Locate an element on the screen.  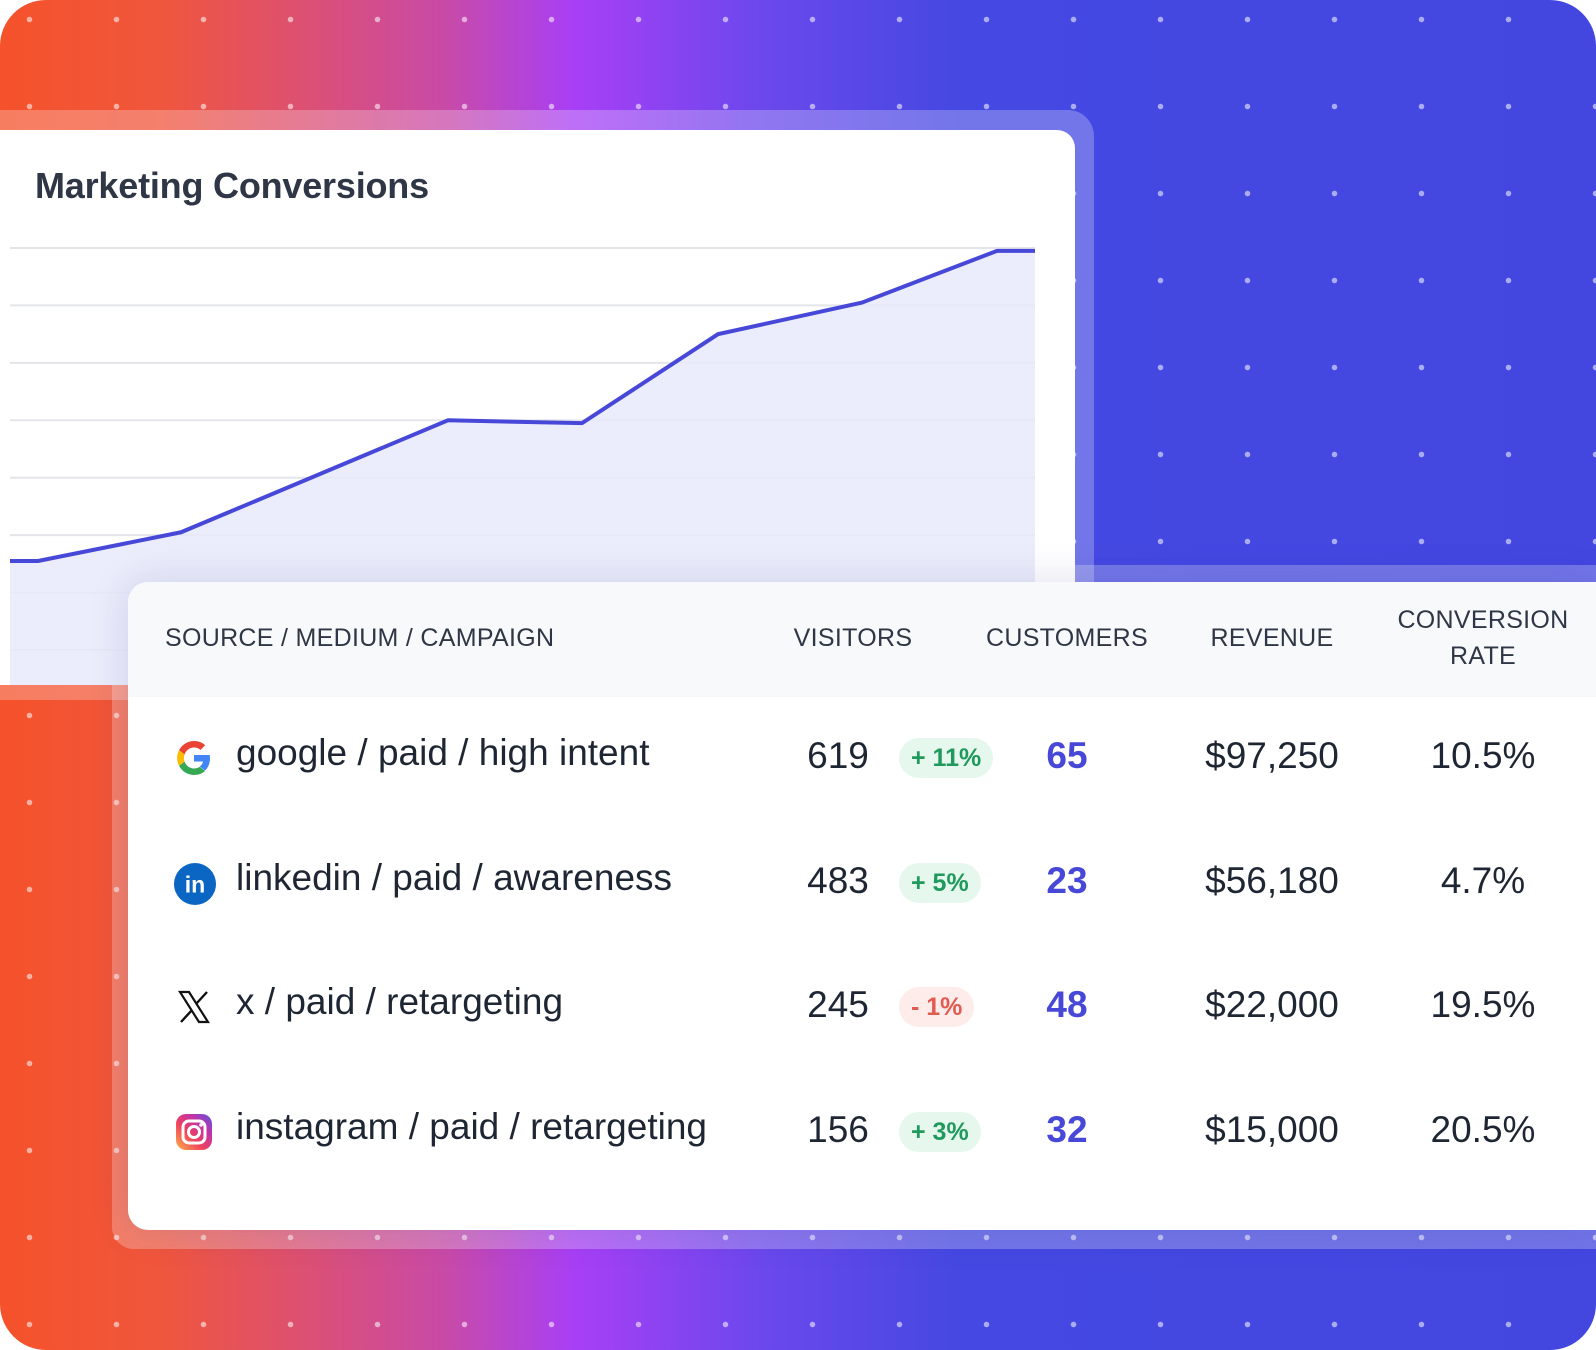
customers-value: 65 is located at coordinates (1067, 755).